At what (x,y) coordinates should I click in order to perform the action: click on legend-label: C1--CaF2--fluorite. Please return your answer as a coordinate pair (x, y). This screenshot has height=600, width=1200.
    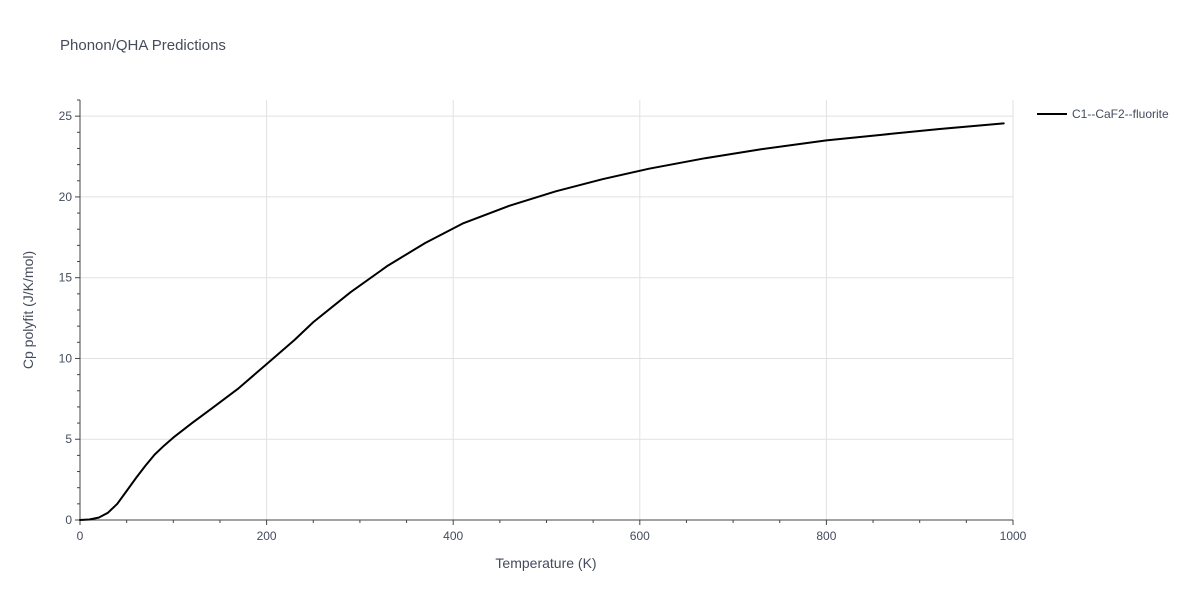
    Looking at the image, I should click on (1120, 114).